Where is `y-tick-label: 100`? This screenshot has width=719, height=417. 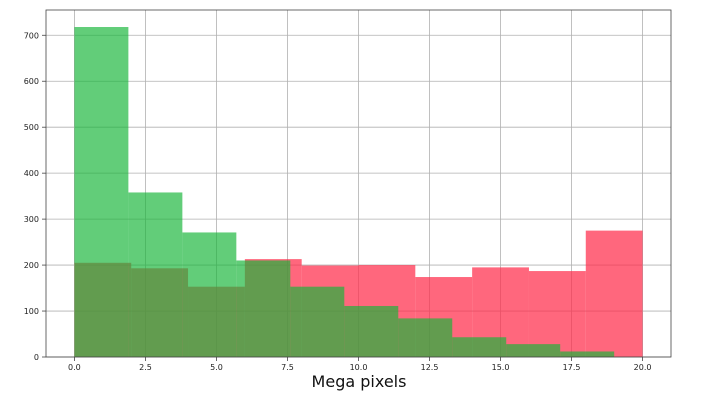 y-tick-label: 100 is located at coordinates (31, 311).